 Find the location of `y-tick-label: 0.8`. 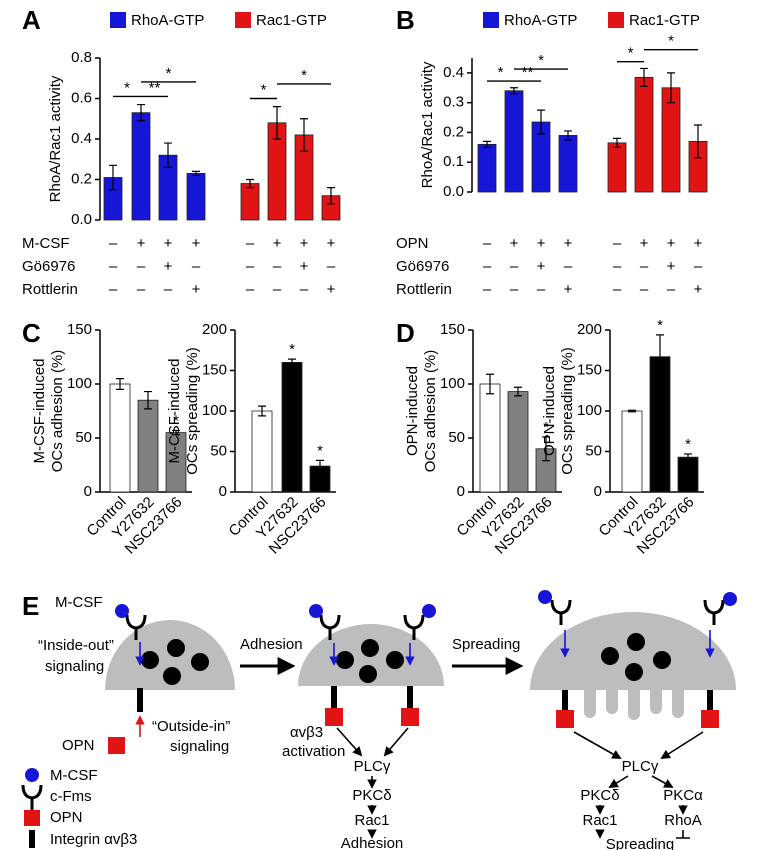

y-tick-label: 0.8 is located at coordinates (81, 57).